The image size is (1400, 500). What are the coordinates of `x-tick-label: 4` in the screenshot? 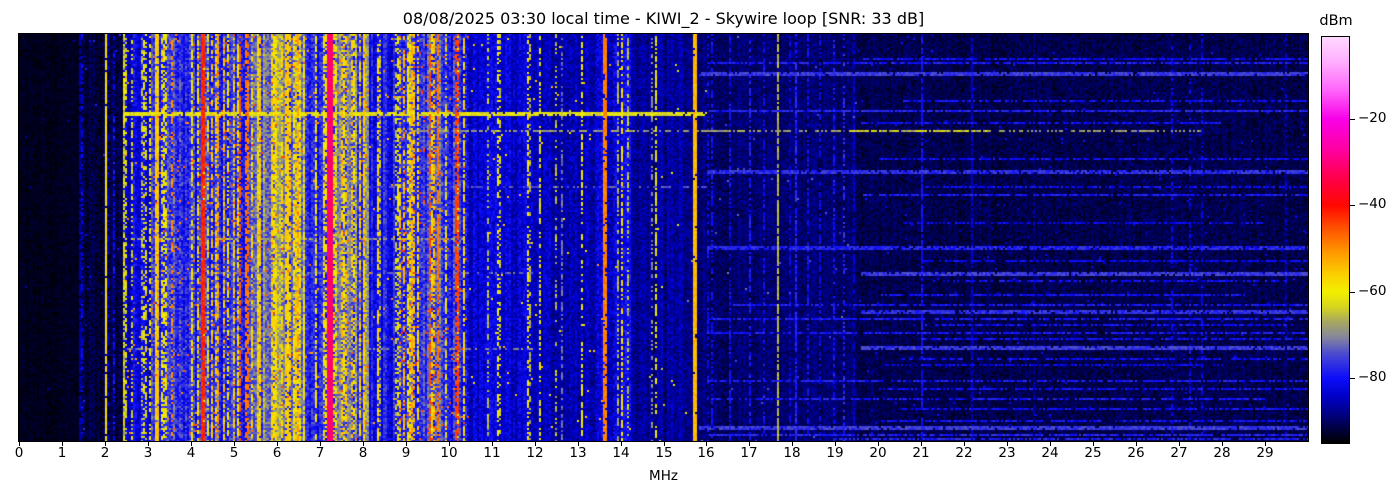 It's located at (191, 453).